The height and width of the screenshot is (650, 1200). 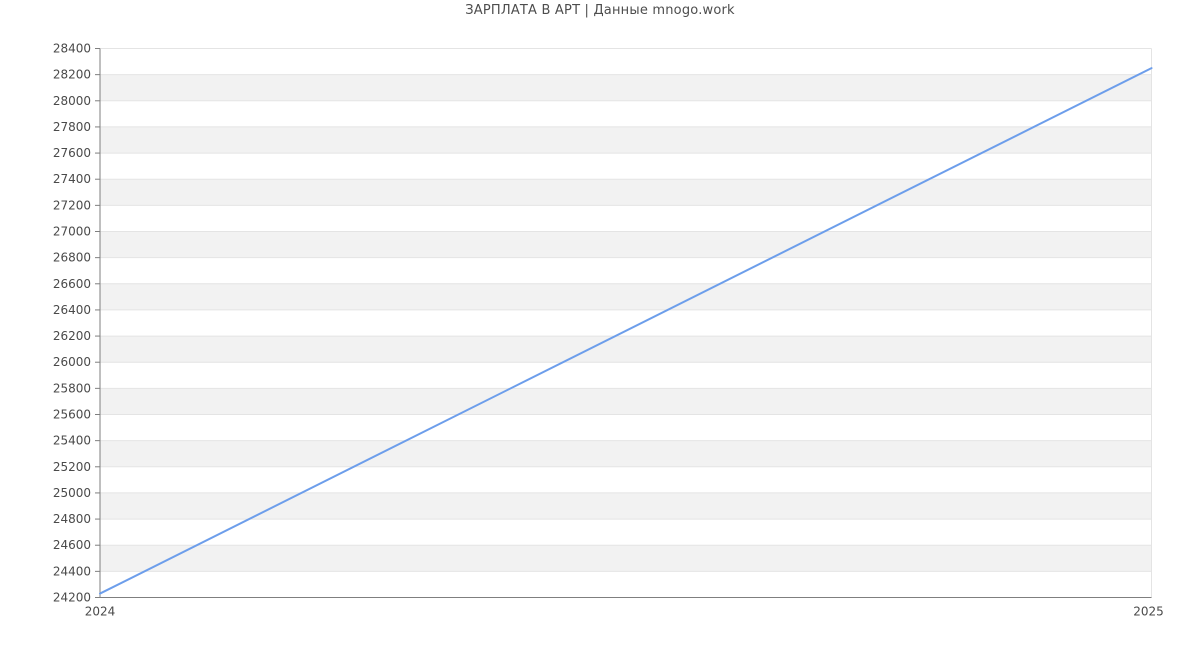 I want to click on y-tick-label: 26400, so click(x=72, y=310).